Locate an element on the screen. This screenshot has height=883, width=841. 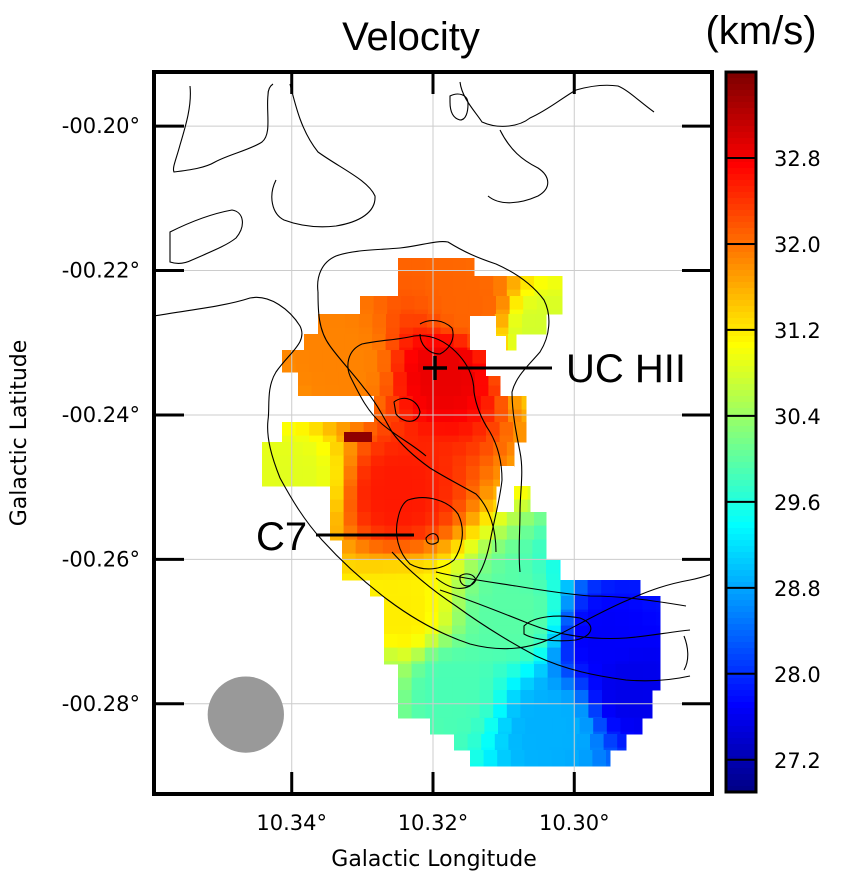
annotations: UC HII C7 is located at coordinates (471, 453).